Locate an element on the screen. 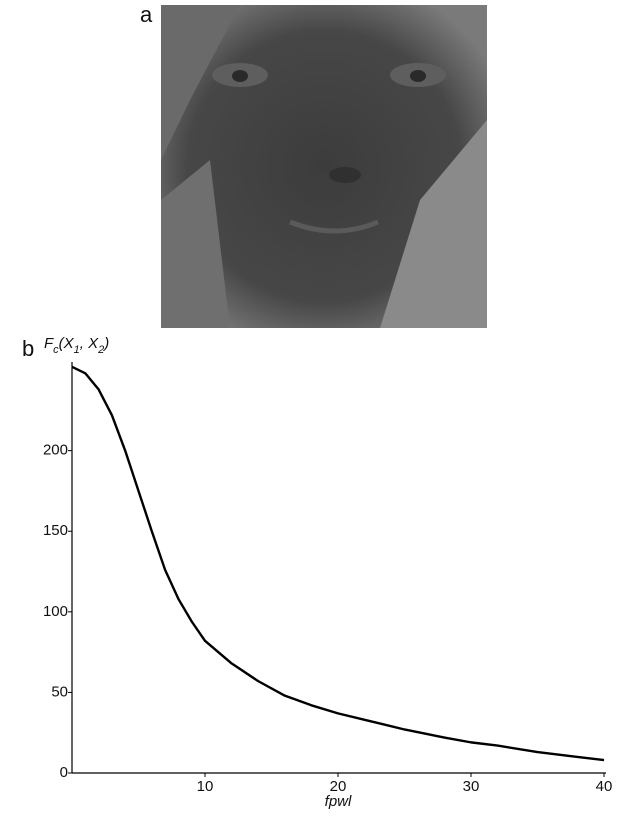 Image resolution: width=626 pixels, height=817 pixels. y-tick-label: 50 is located at coordinates (59, 691).